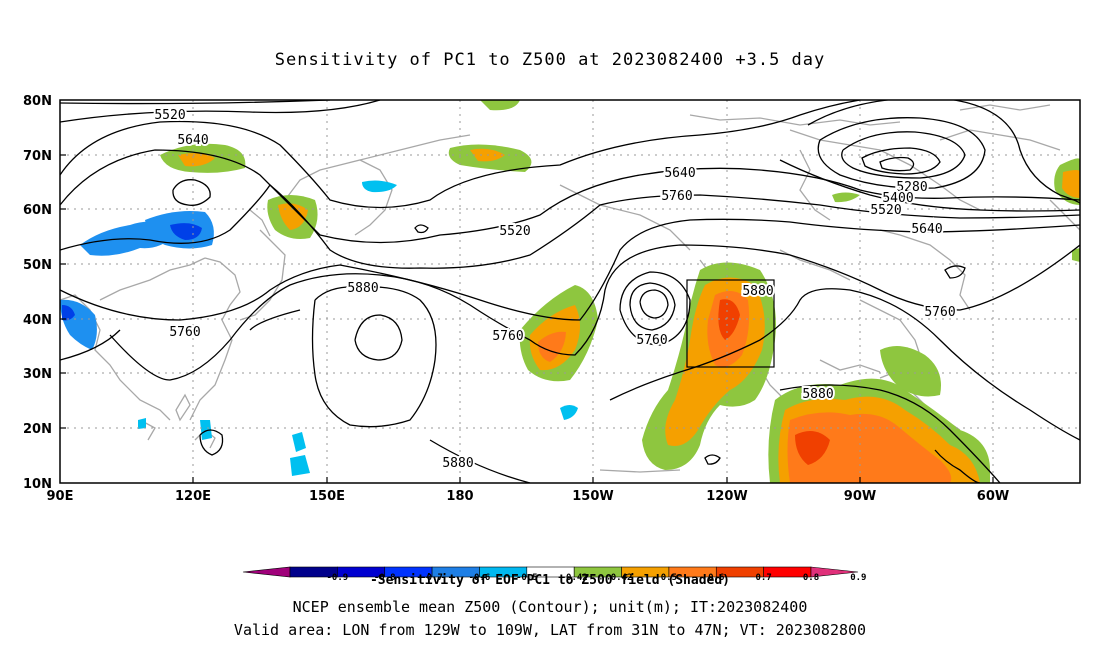  I want to click on lat-label: 20N, so click(37, 429).